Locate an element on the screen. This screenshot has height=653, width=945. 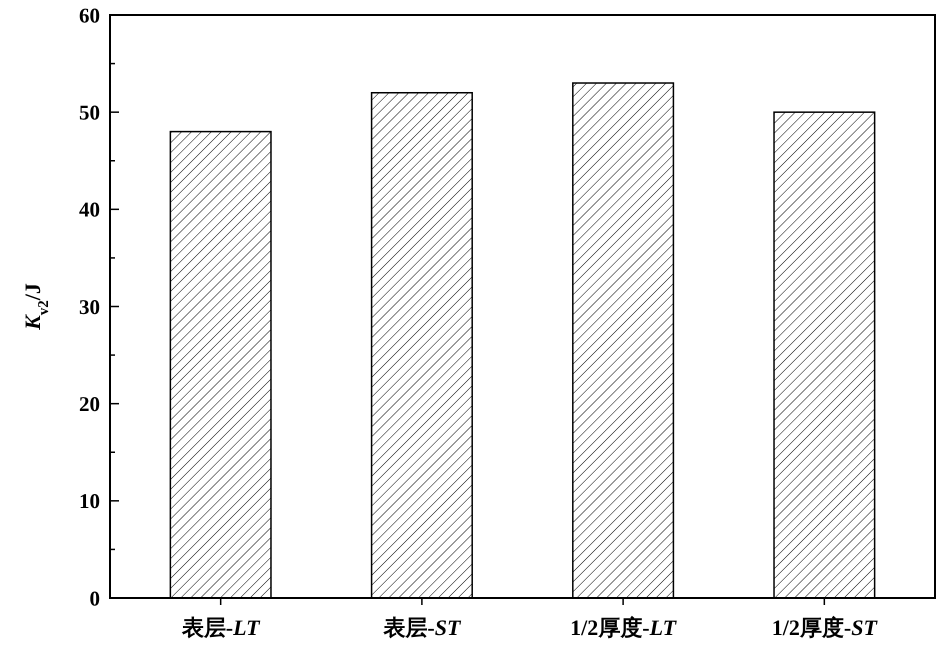
y-tick-label: 40 is located at coordinates (89, 210).